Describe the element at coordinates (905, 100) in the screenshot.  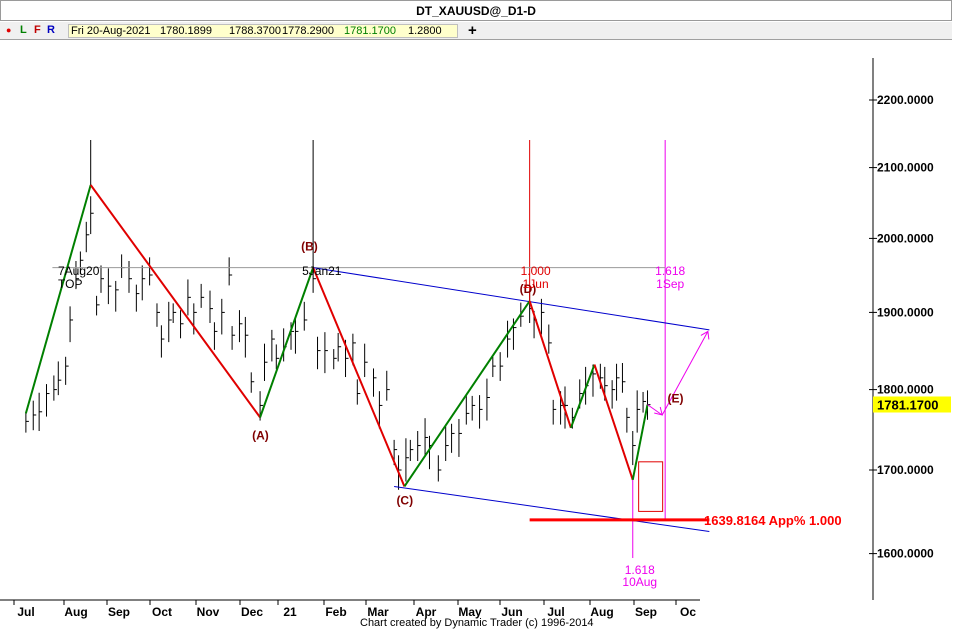
I see `y-tick-label: 2200.0000` at that location.